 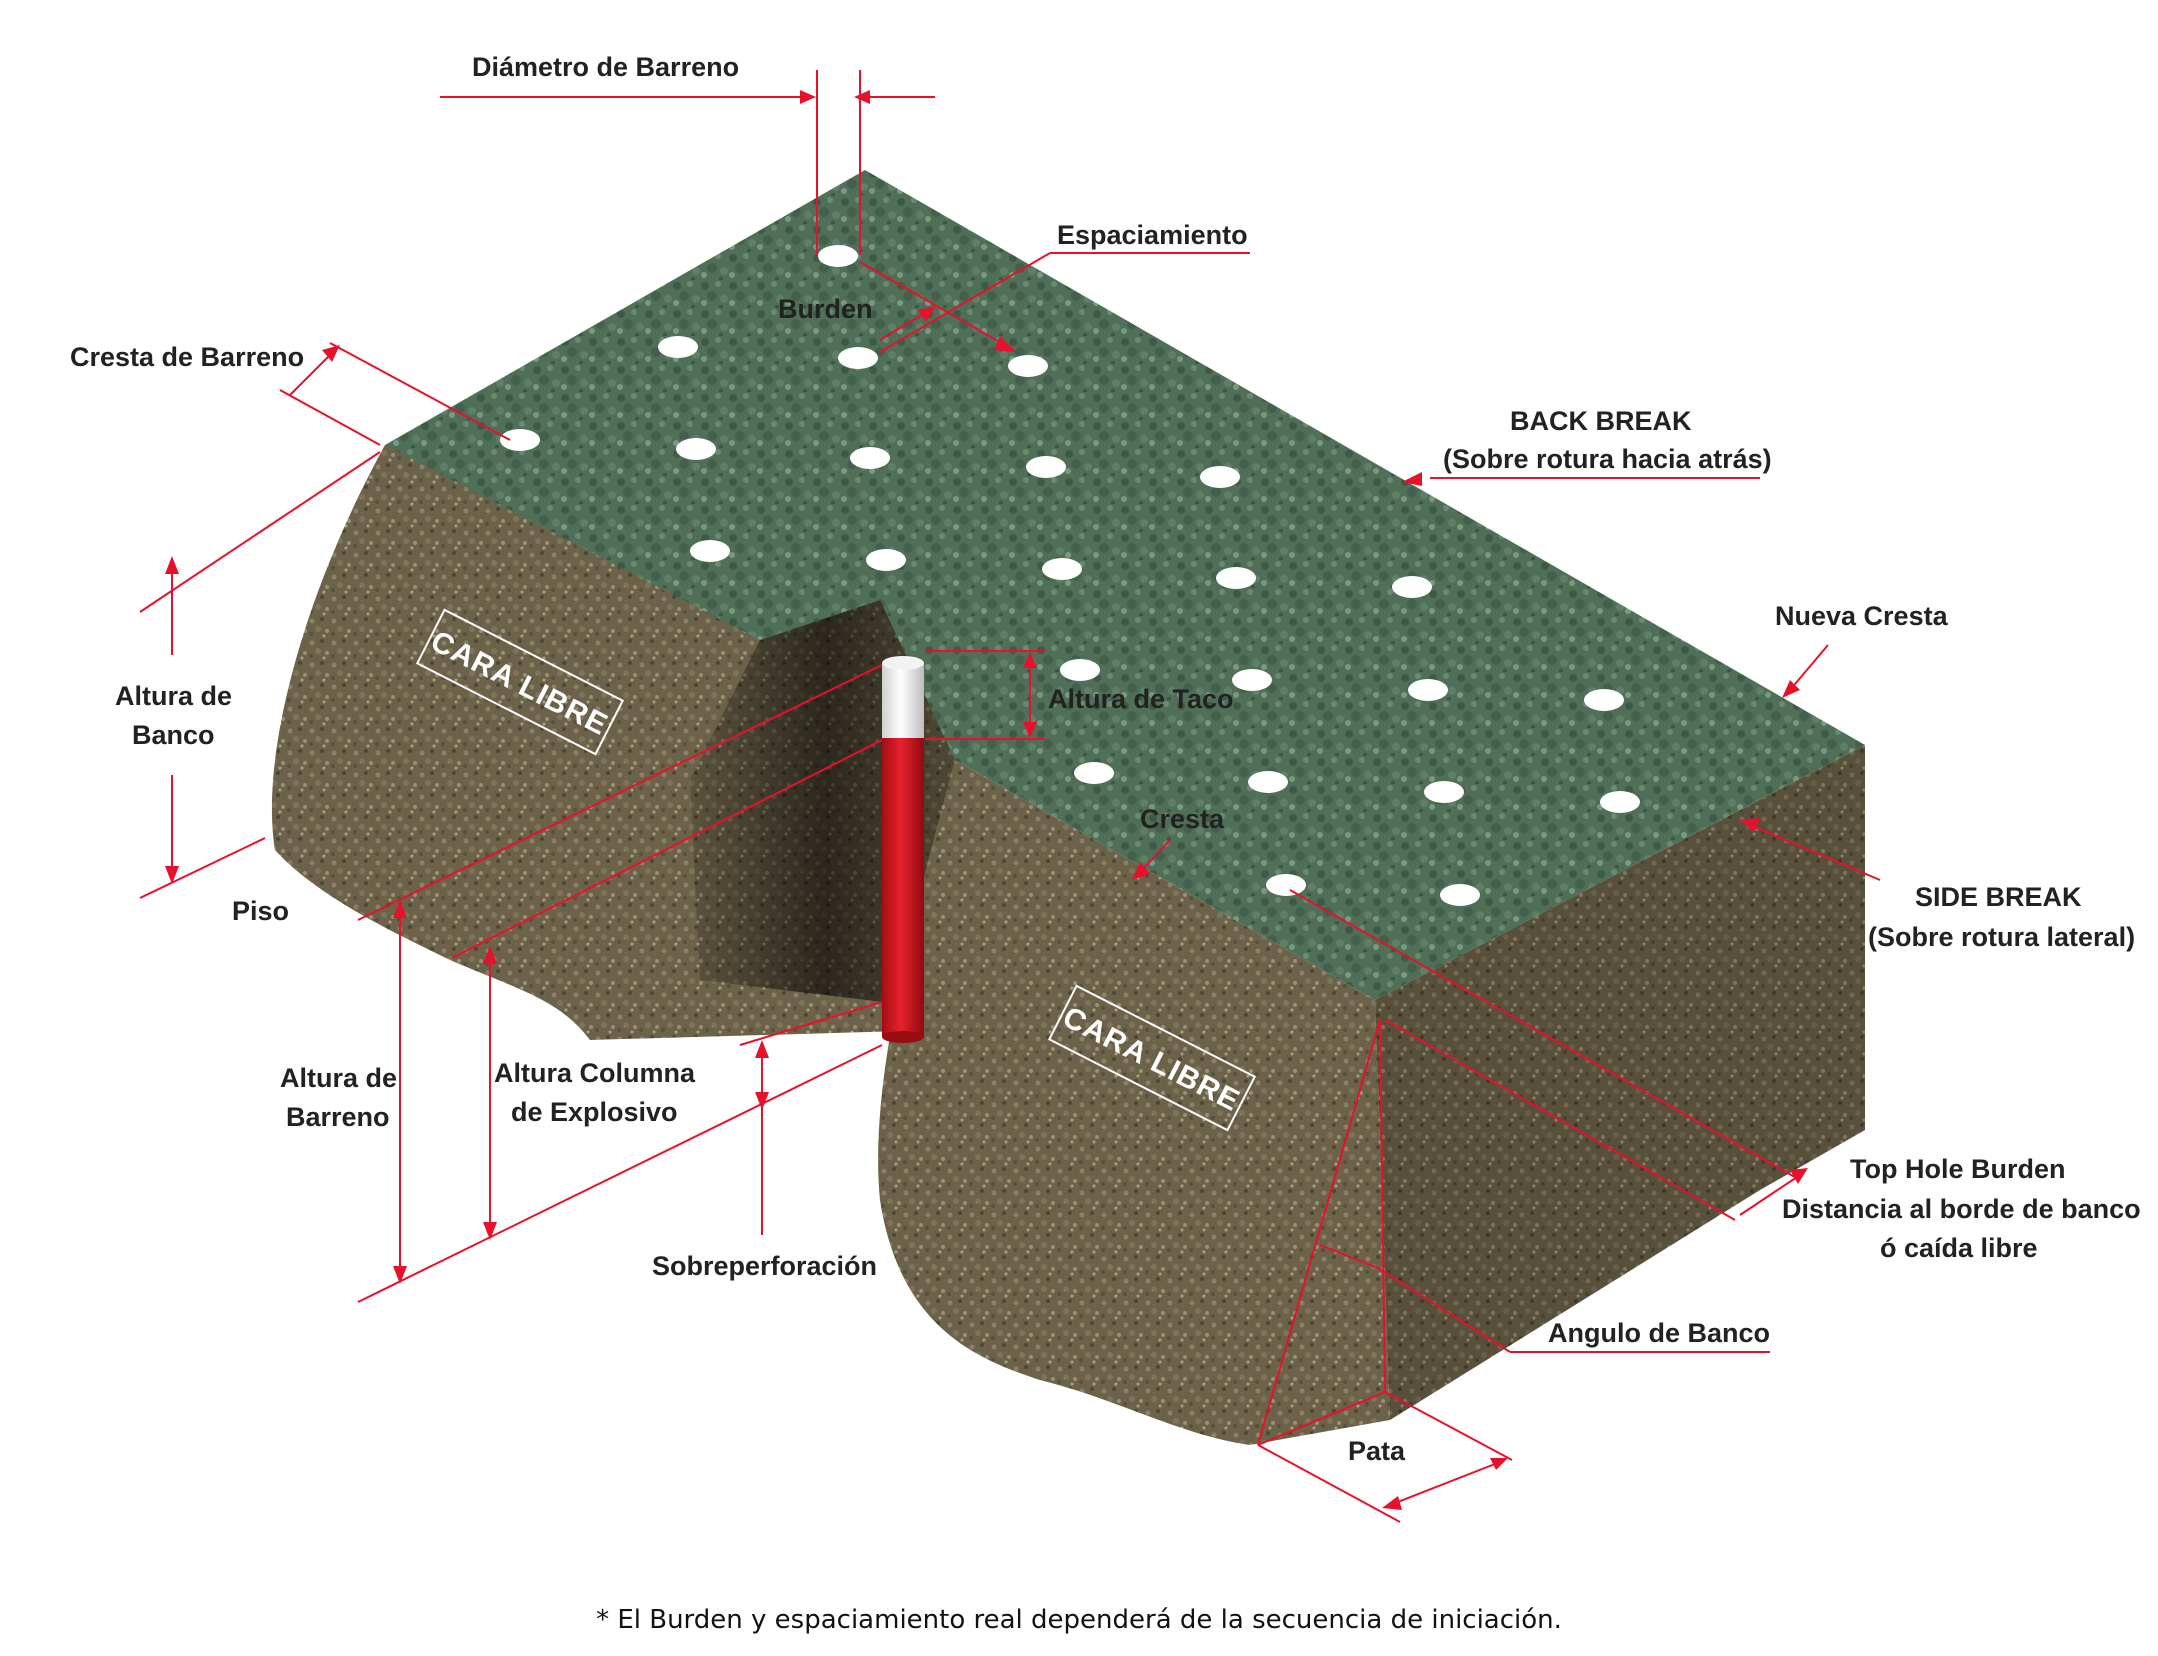 I want to click on nueva-cresta-label: Nueva Cresta, so click(x=1862, y=616).